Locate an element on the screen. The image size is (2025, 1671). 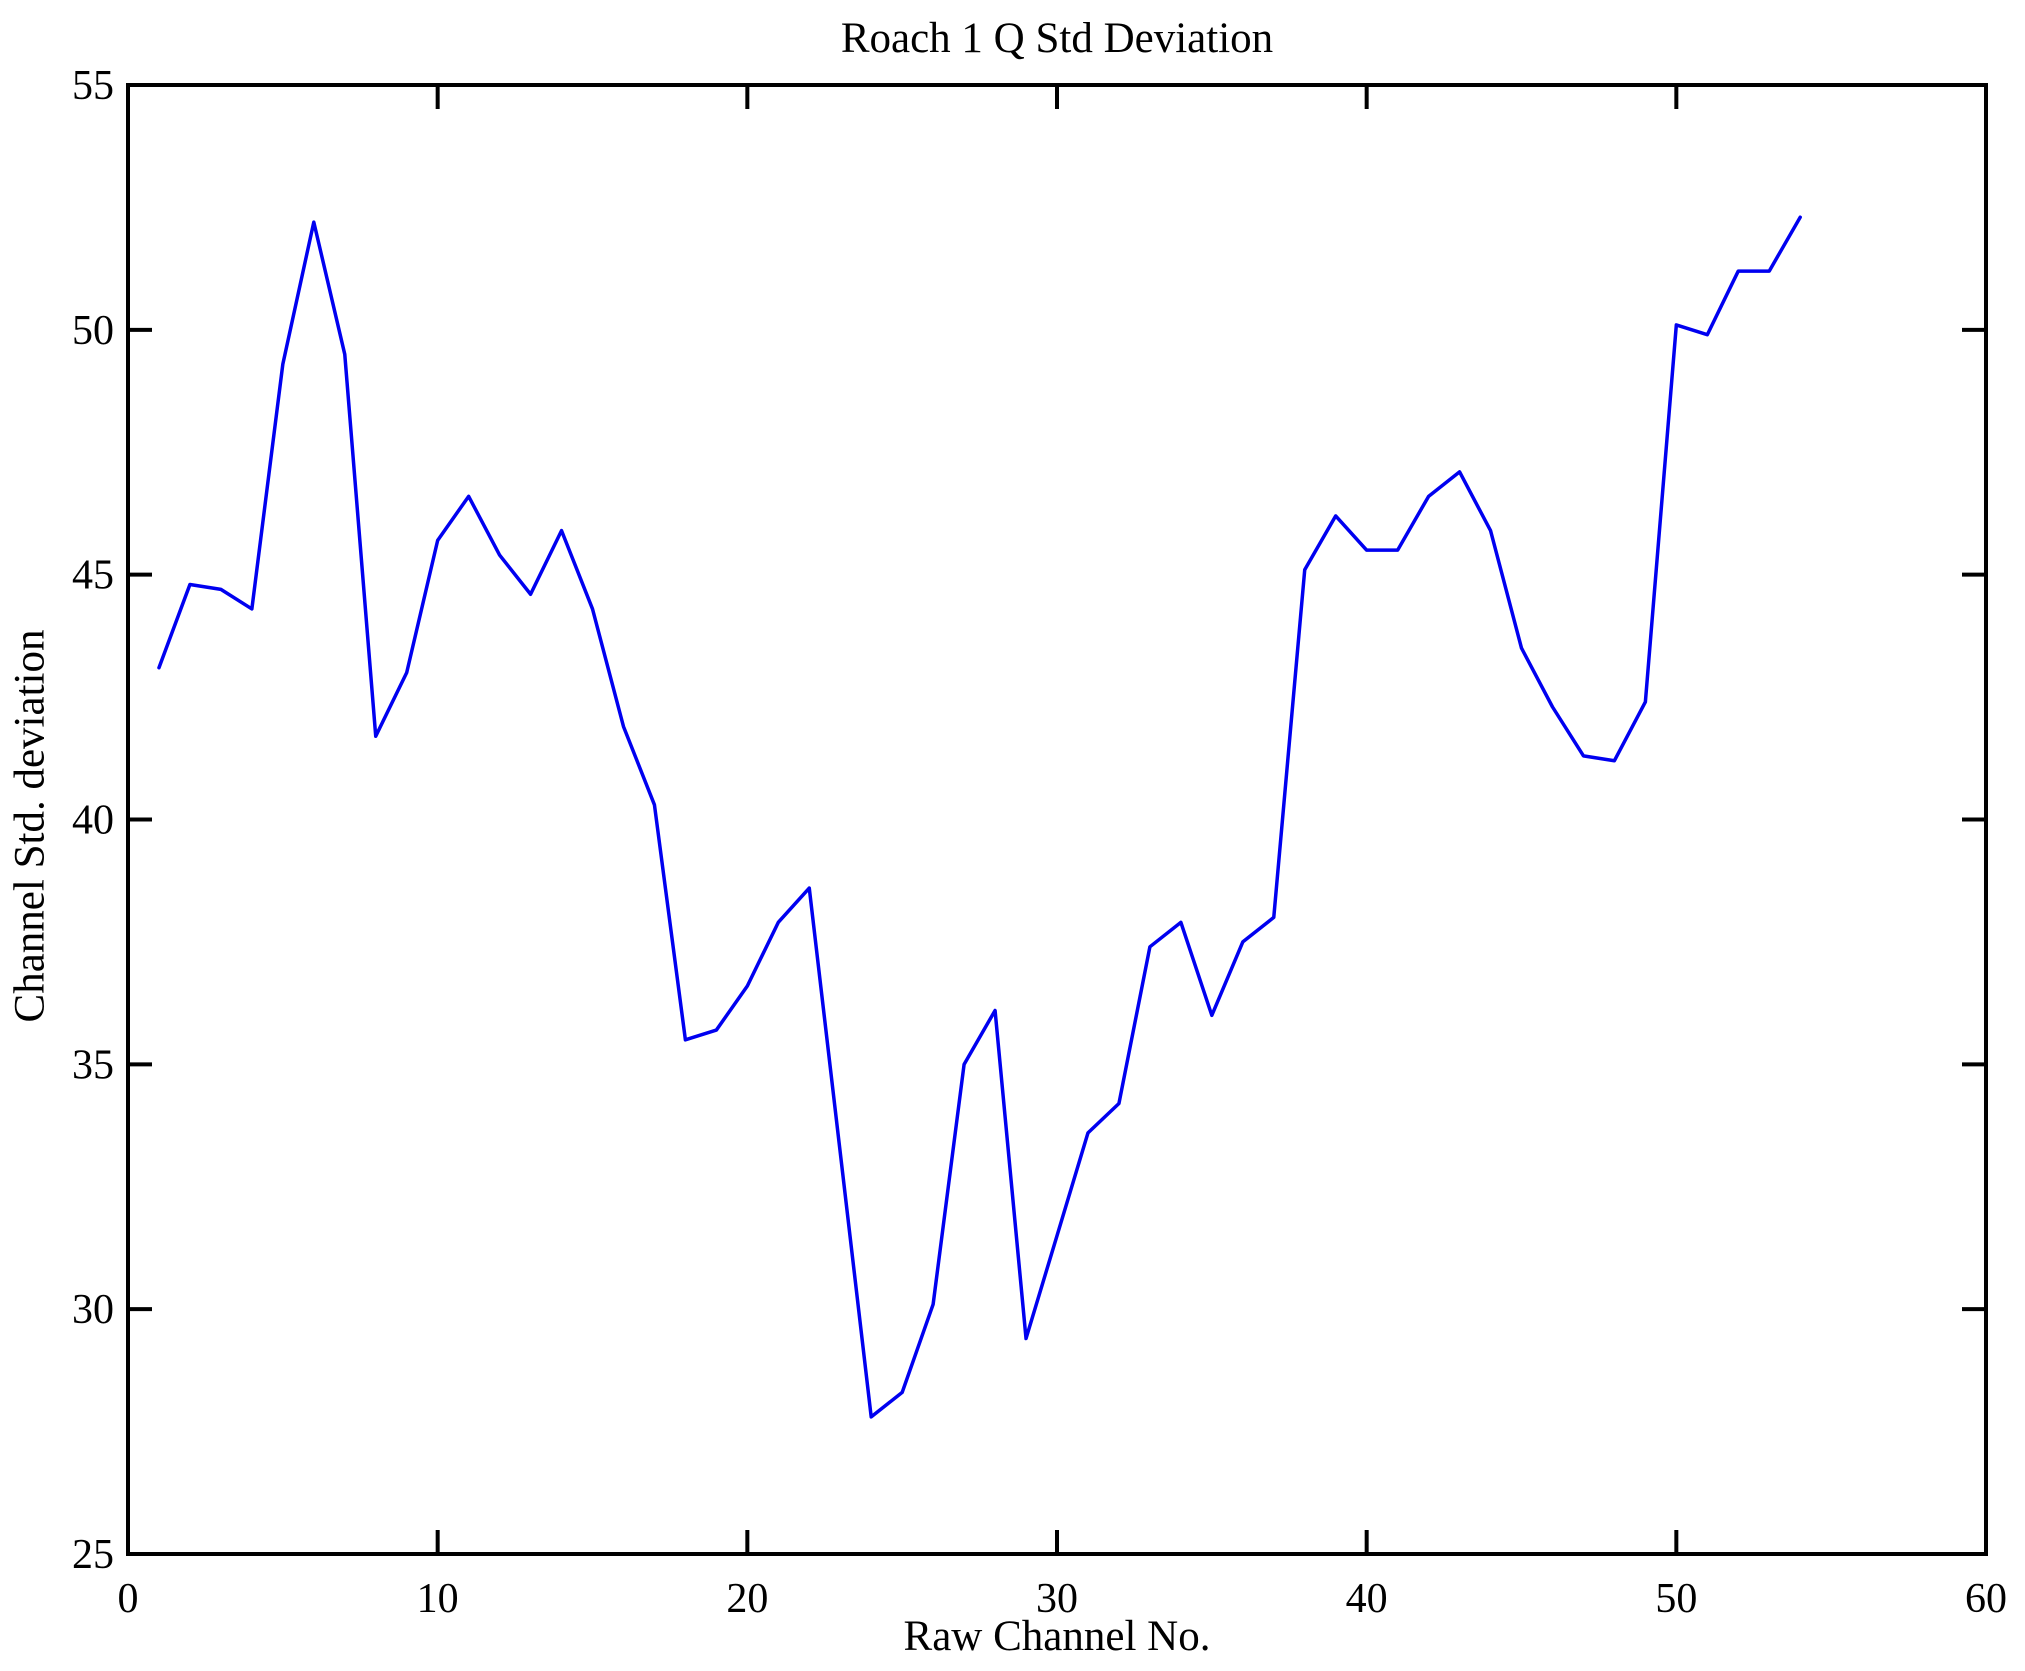
y-axis-label: Channel Std. deviation is located at coordinates (30, 826).